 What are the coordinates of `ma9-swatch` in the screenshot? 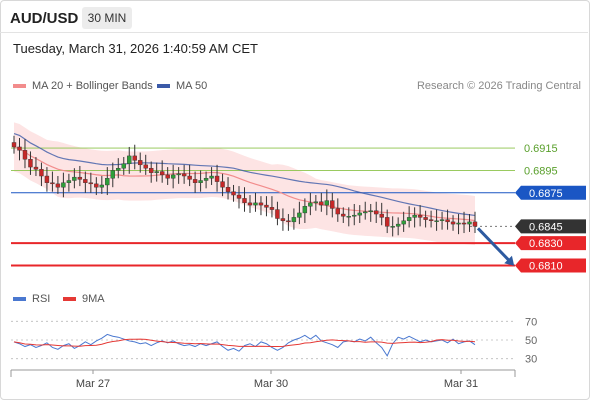 It's located at (69, 299).